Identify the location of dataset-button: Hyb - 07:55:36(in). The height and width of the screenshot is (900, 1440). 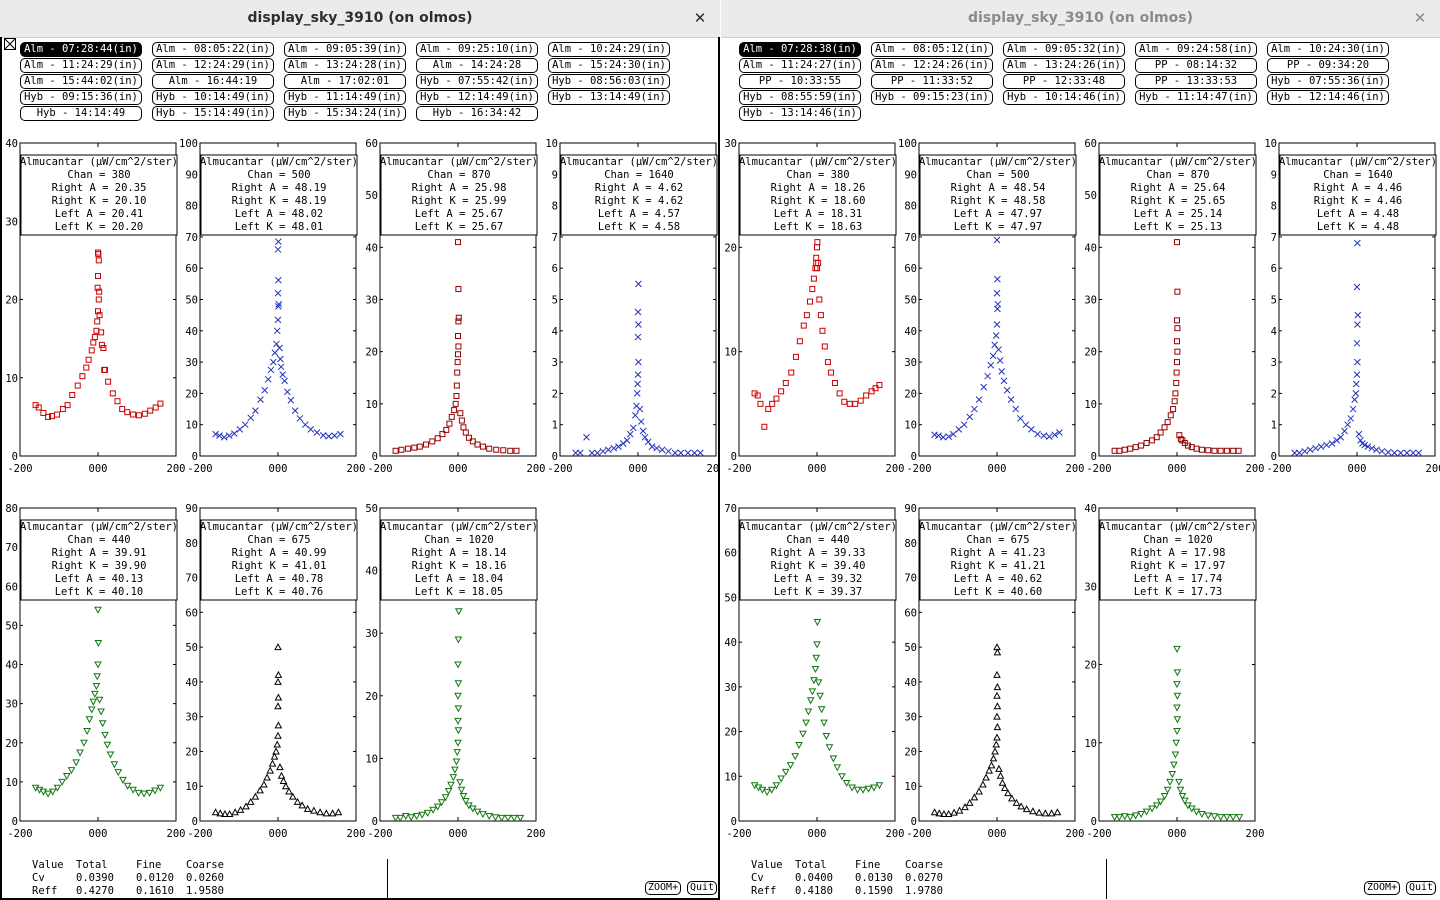
(1328, 81).